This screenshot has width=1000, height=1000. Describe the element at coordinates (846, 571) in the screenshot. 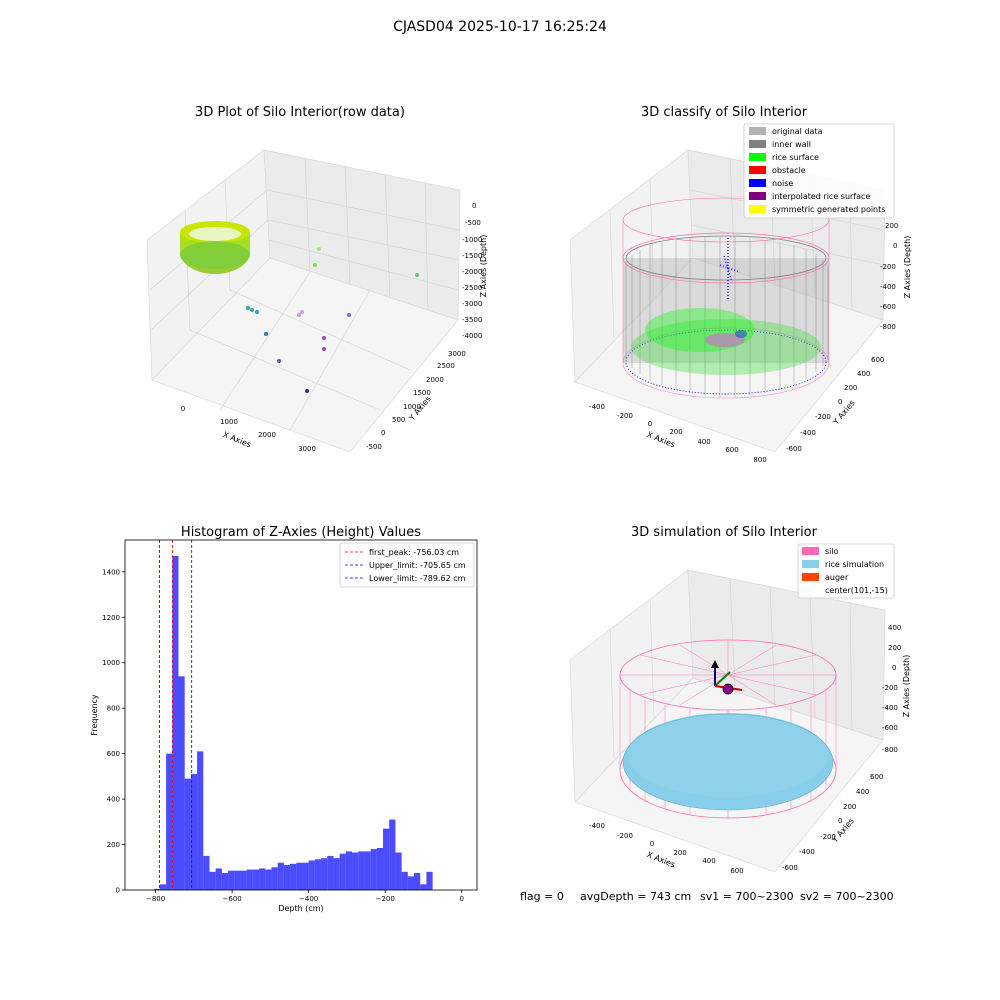

I see `simulation-legend: silo rice simulation auger center(101,-15)` at that location.